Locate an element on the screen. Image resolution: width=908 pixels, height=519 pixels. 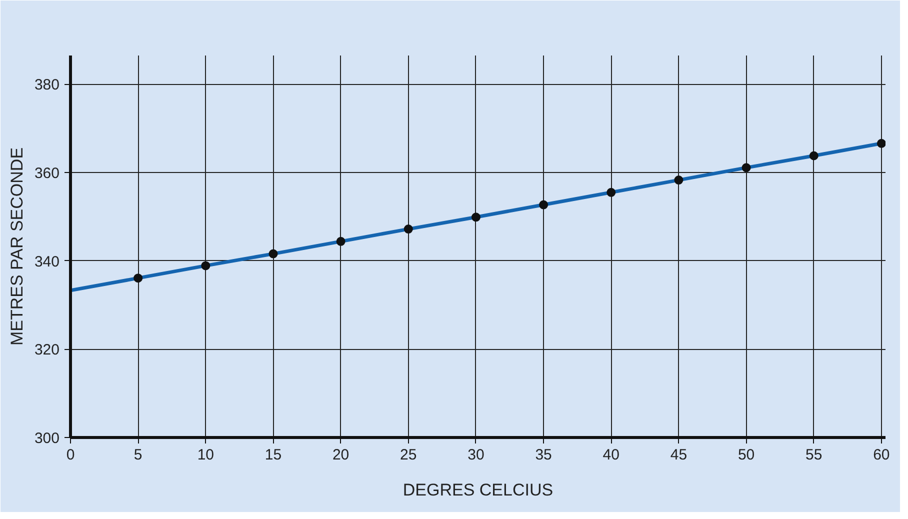
x-tick-label: 55 is located at coordinates (814, 455).